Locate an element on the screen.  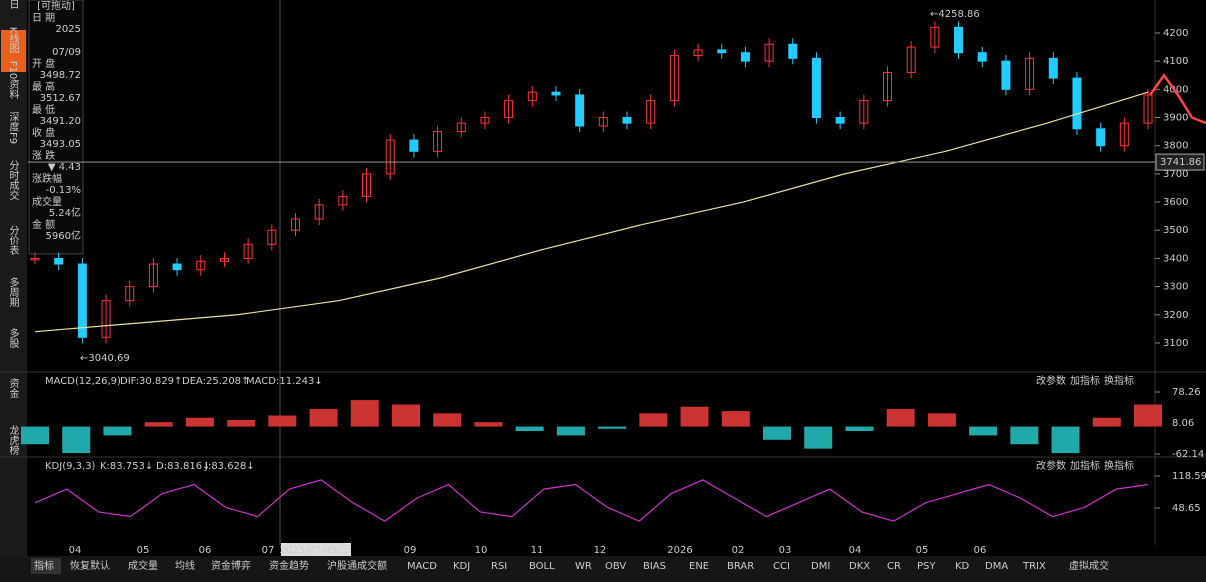
info-label: 收 盘 is located at coordinates (43, 132).